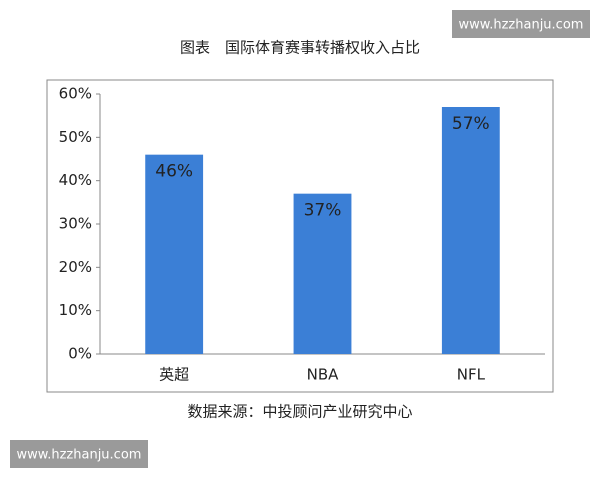 The image size is (600, 480). What do you see at coordinates (75, 267) in the screenshot?
I see `y-tick-label: 20%` at bounding box center [75, 267].